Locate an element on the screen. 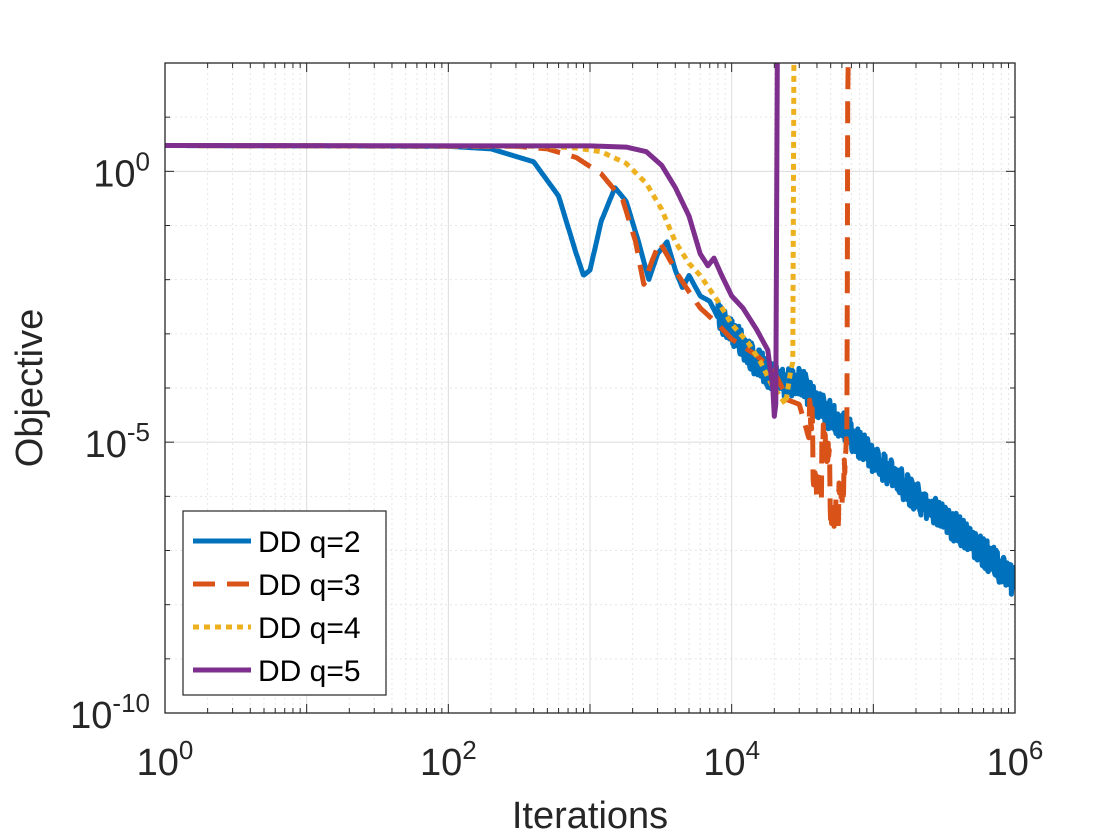 The width and height of the screenshot is (1120, 840). x-tick-label: 10² is located at coordinates (448, 759).